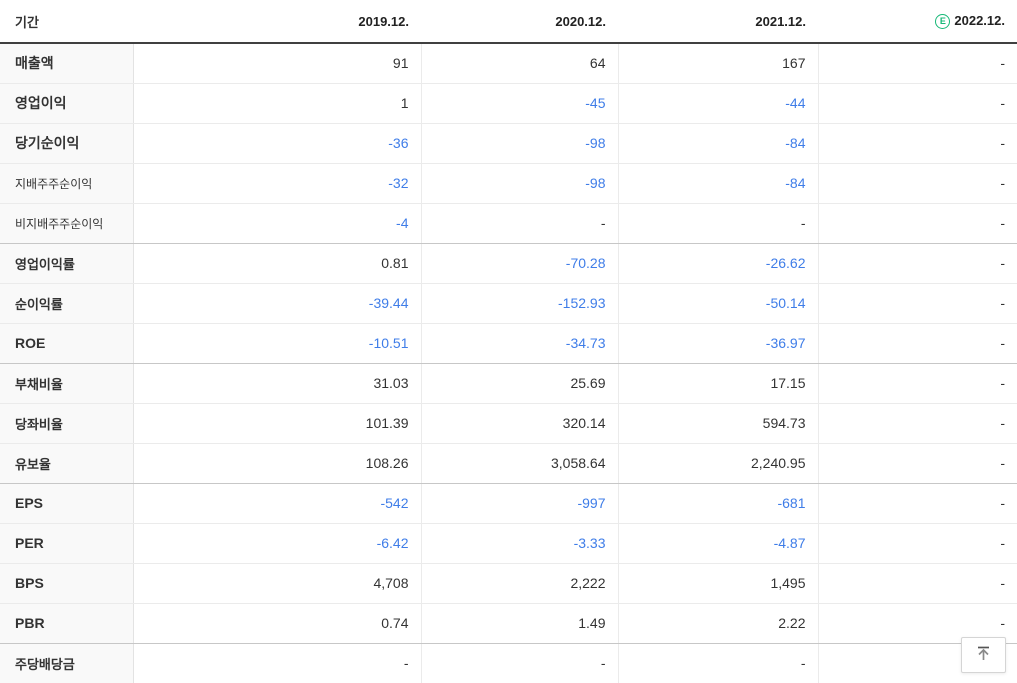  I want to click on table-row: 영업이익 1 -45 -44 -, so click(508, 103).